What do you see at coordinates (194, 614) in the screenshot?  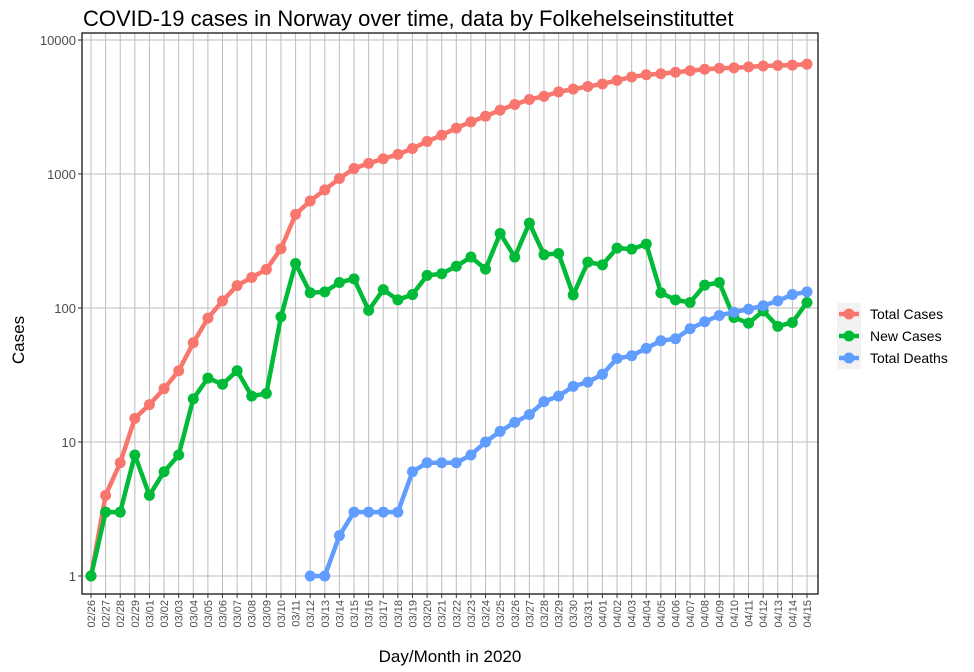 I see `x-tick-label: 03/04` at bounding box center [194, 614].